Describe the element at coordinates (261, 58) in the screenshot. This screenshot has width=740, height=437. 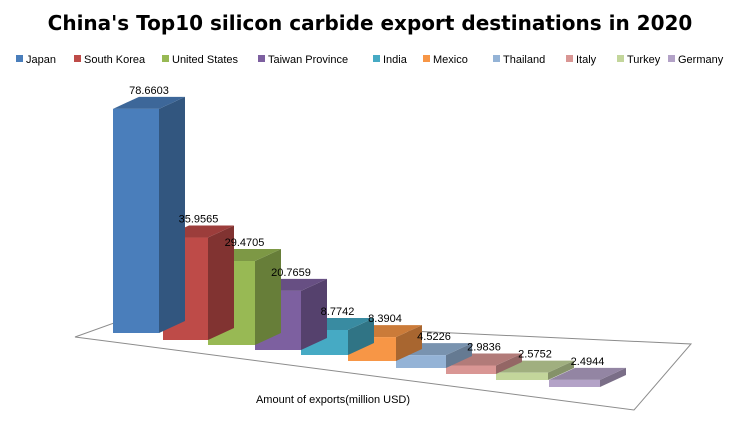
I see `legend-swatch-taiwan-province` at that location.